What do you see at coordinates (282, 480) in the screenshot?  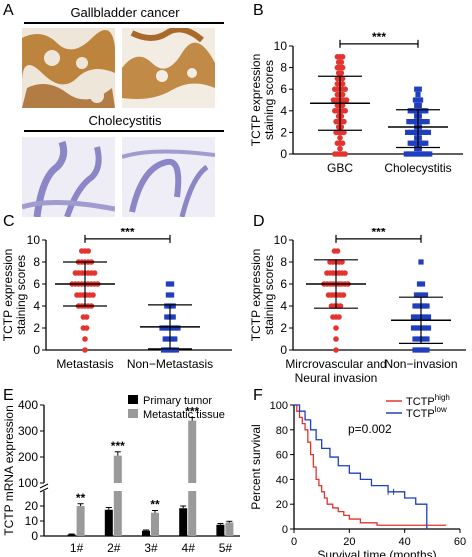 I see `y-tick-label: 40` at bounding box center [282, 480].